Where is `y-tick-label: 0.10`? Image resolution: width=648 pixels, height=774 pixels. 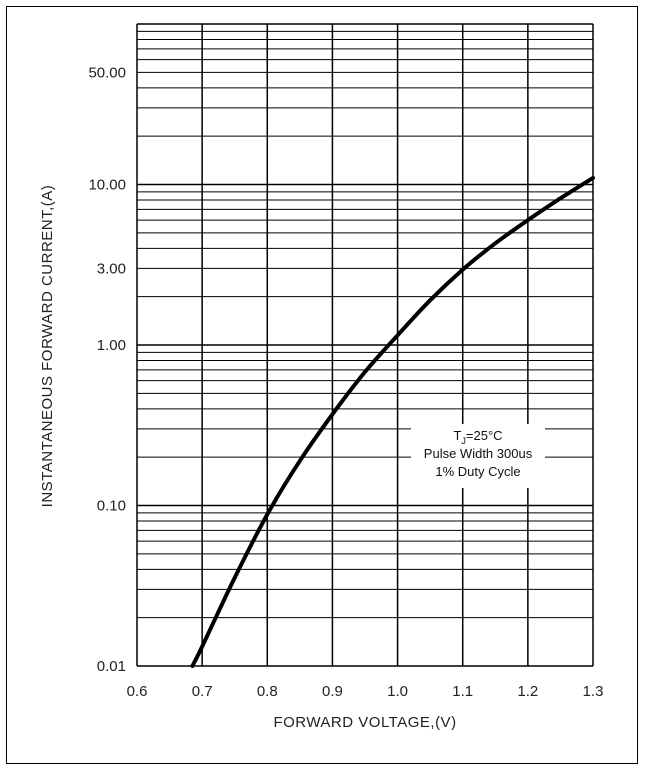 y-tick-label: 0.10 is located at coordinates (111, 506).